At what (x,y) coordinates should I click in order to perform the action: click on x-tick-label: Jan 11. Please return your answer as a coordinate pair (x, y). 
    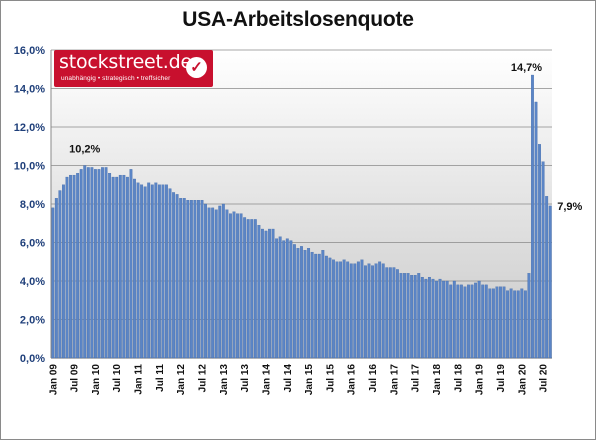
    Looking at the image, I should click on (139, 379).